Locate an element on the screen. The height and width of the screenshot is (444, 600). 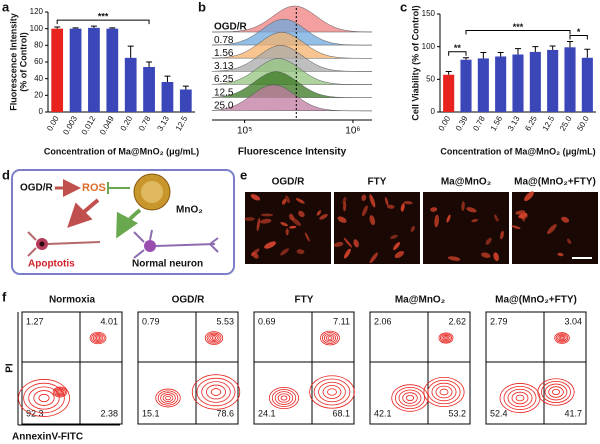
significance-label: ** is located at coordinates (458, 48).